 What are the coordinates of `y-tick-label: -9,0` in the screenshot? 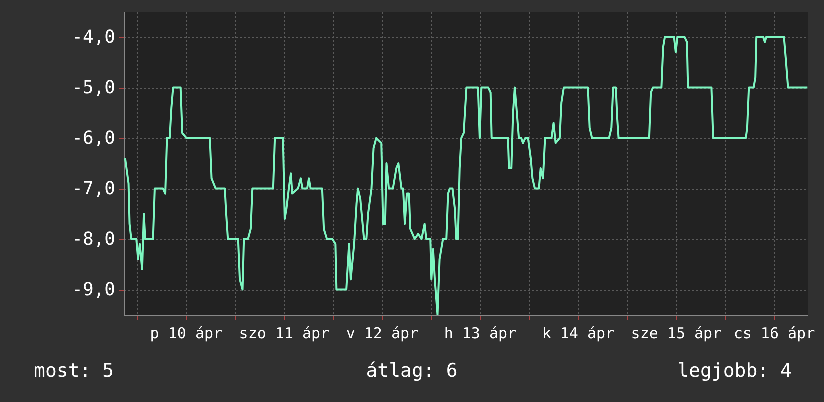 It's located at (94, 289).